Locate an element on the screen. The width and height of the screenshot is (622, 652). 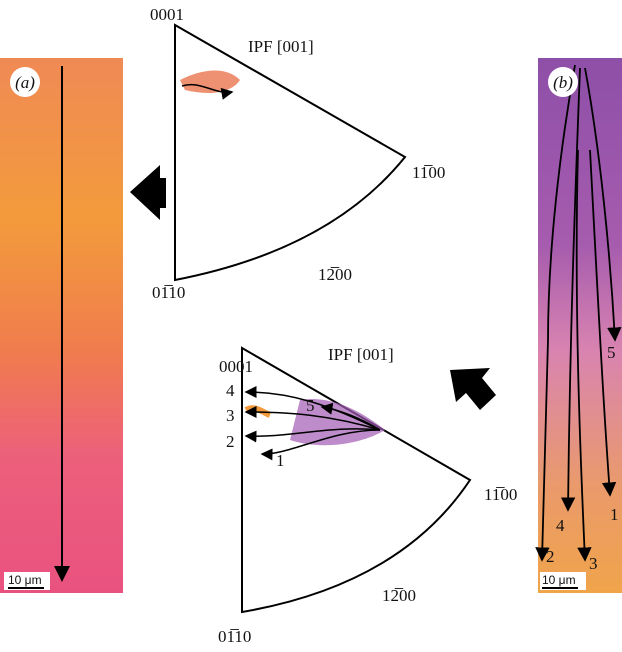
ipf-triangle is located at coordinates (290, 152).